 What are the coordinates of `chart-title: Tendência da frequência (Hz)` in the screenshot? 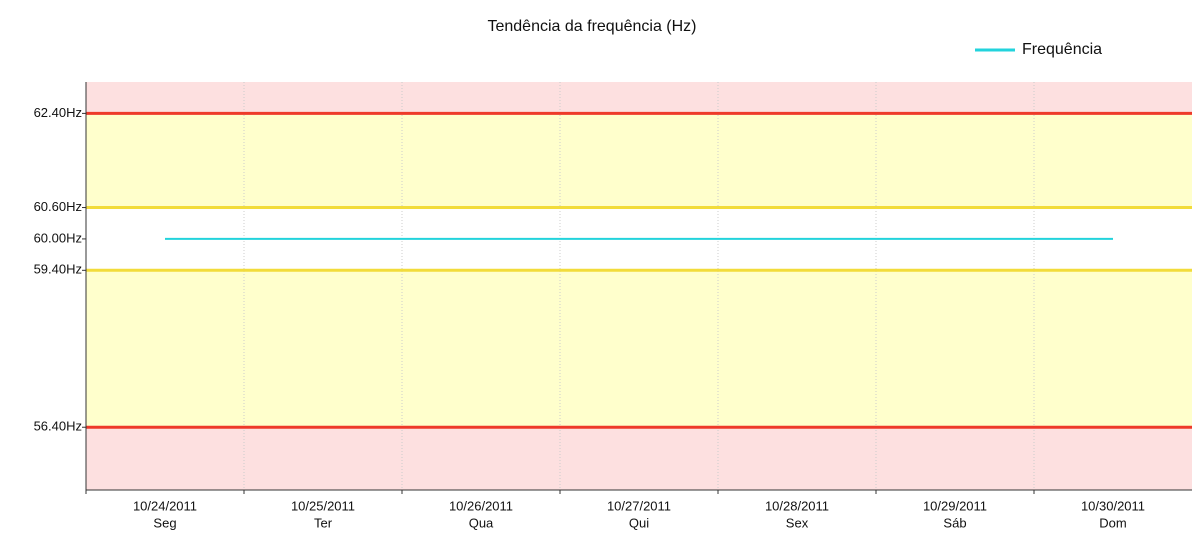 It's located at (591, 26).